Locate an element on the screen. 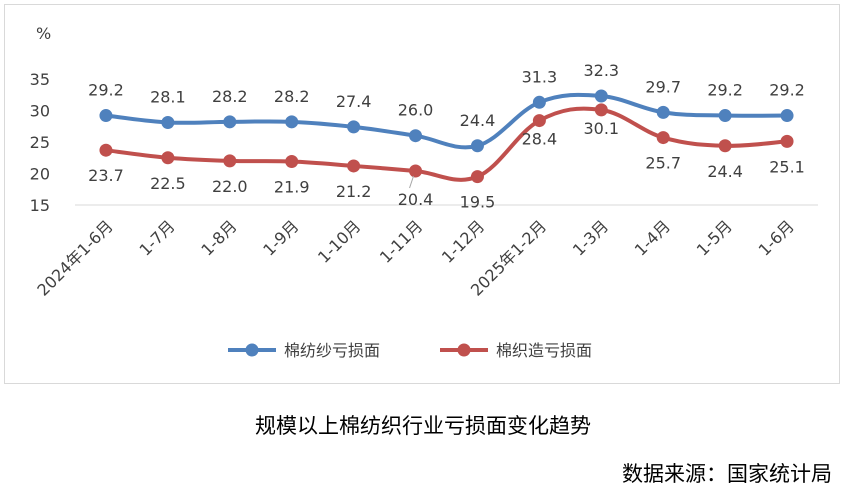  legend-label: 棉织造亏损面 is located at coordinates (544, 350).